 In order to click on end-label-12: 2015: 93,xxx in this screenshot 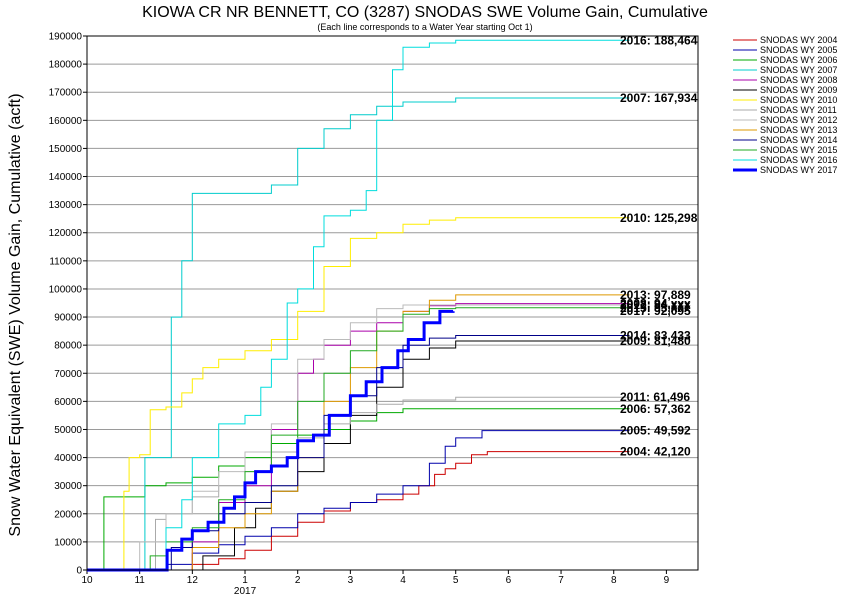, I will do `click(655, 308)`.